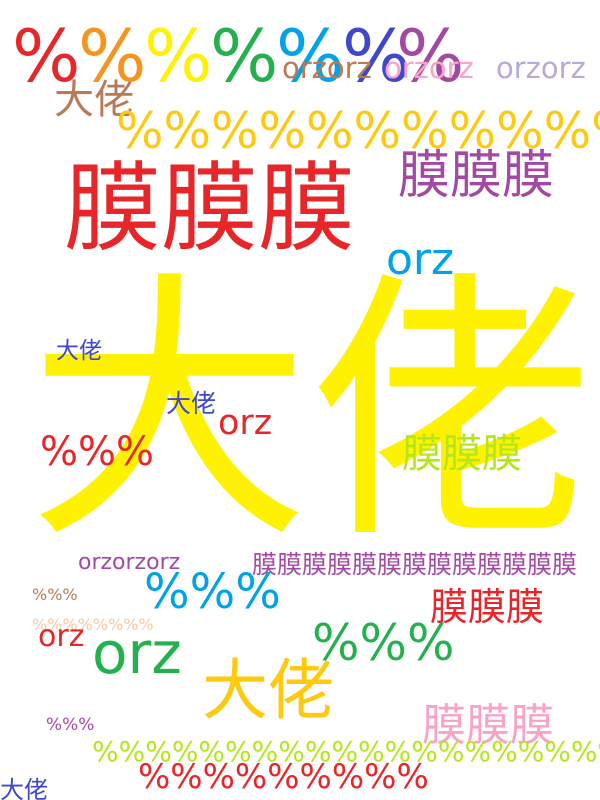 This screenshot has width=600, height=800. I want to click on word-percent-red: %, so click(46, 56).